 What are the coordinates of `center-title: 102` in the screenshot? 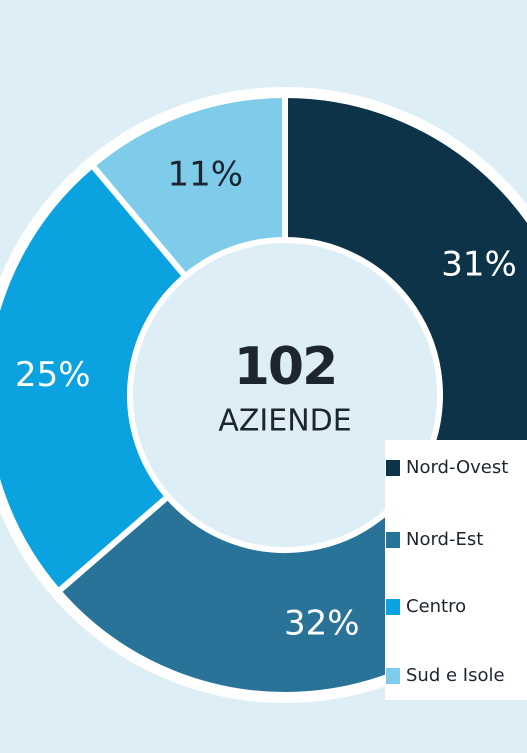 It's located at (285, 367).